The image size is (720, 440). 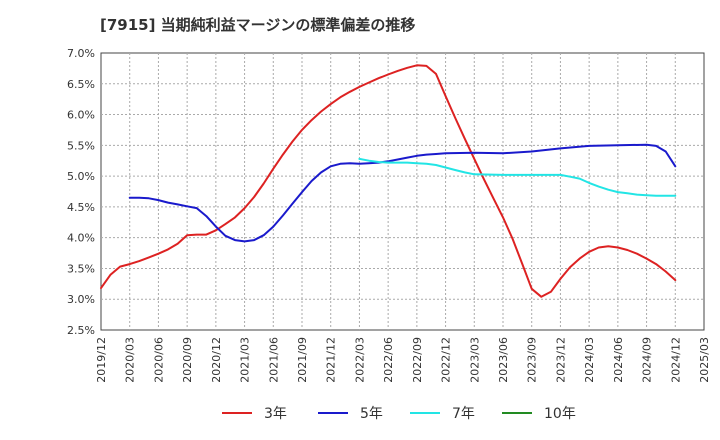 What do you see at coordinates (81, 268) in the screenshot?
I see `y-tick-label: 3.5%` at bounding box center [81, 268].